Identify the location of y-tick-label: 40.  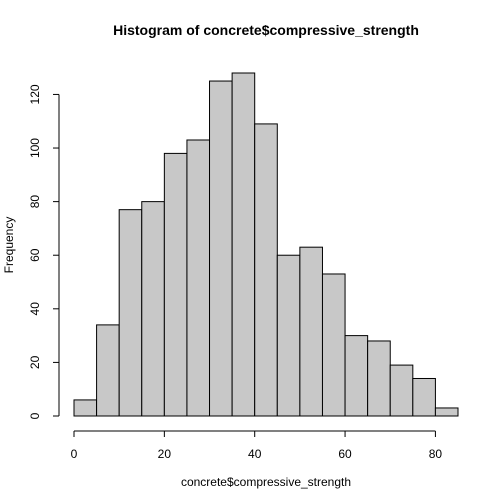
(35, 309).